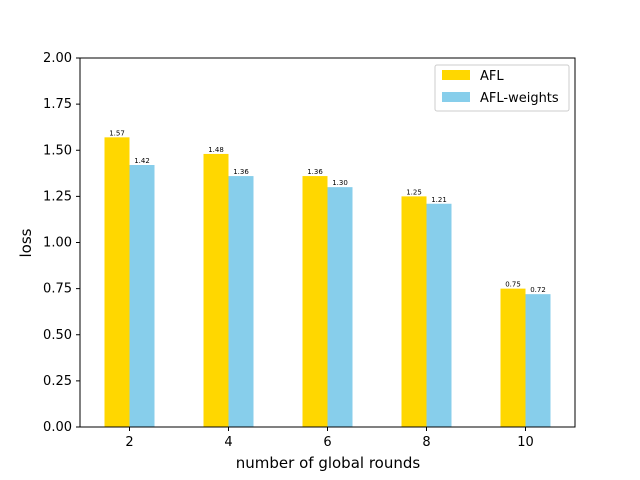 Image resolution: width=640 pixels, height=480 pixels. What do you see at coordinates (26, 242) in the screenshot?
I see `y-axis-label: loss` at bounding box center [26, 242].